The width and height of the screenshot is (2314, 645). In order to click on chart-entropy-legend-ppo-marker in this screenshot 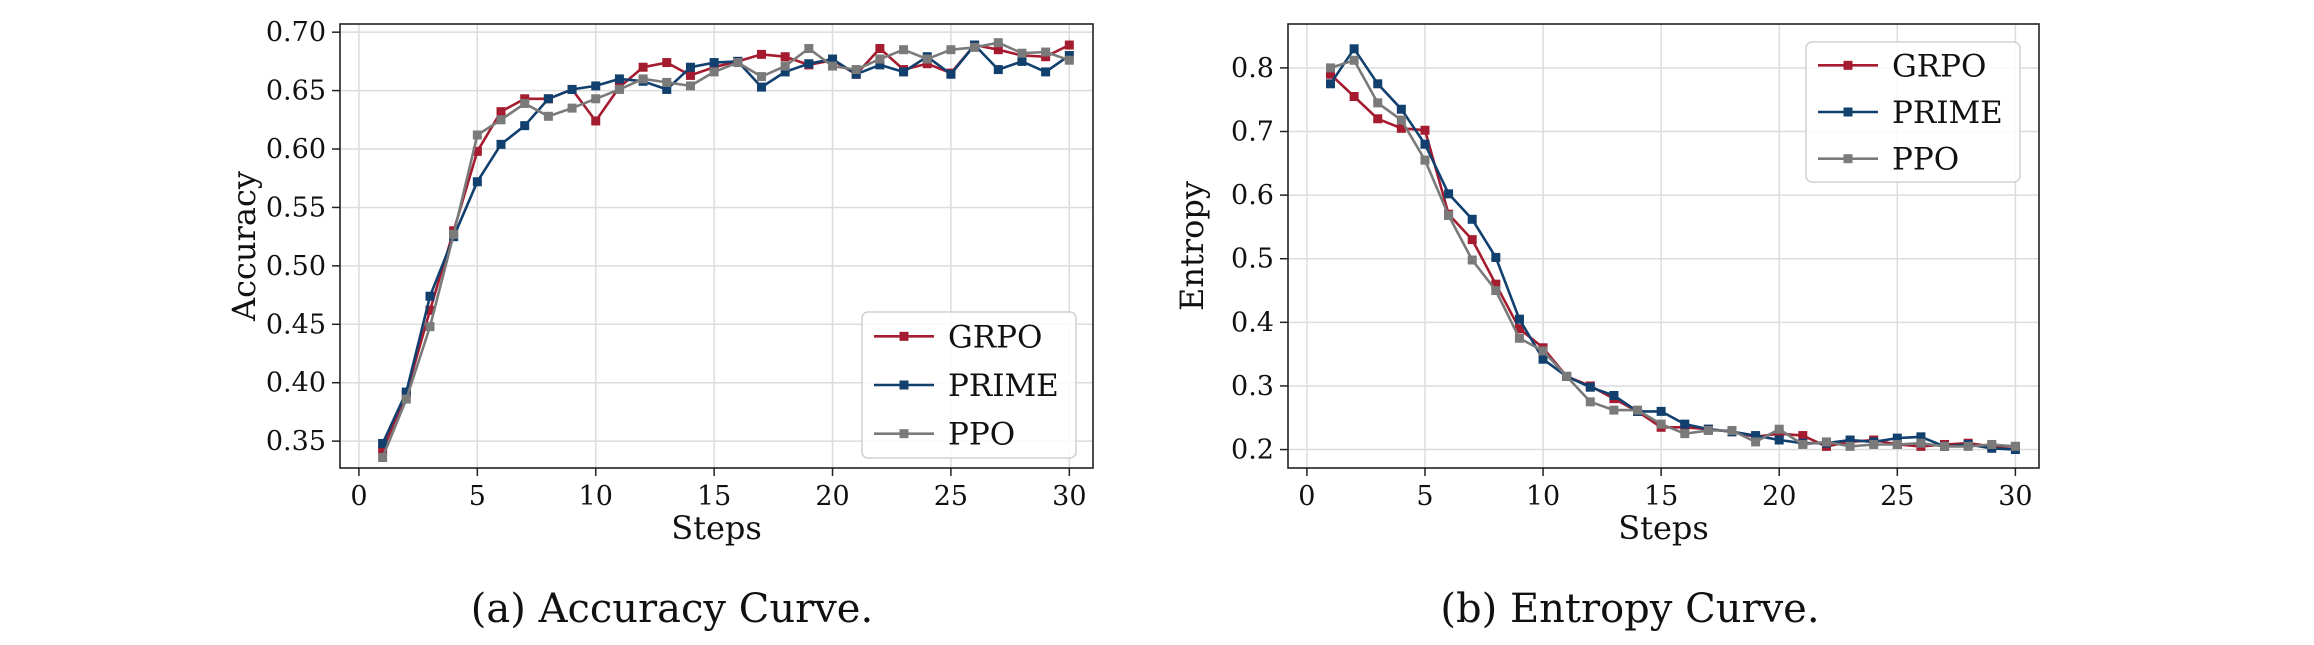, I will do `click(1848, 159)`.